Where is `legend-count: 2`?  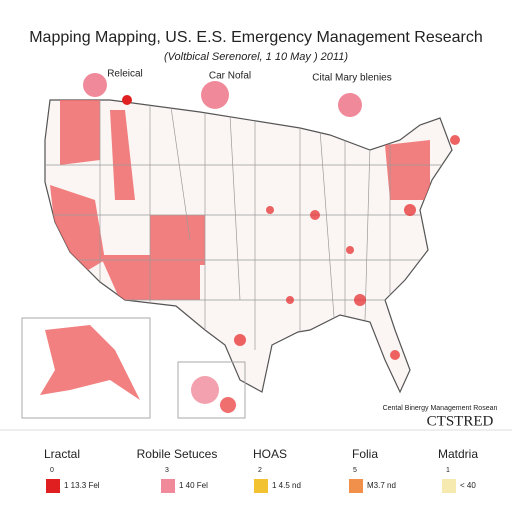
legend-count: 2 is located at coordinates (260, 470).